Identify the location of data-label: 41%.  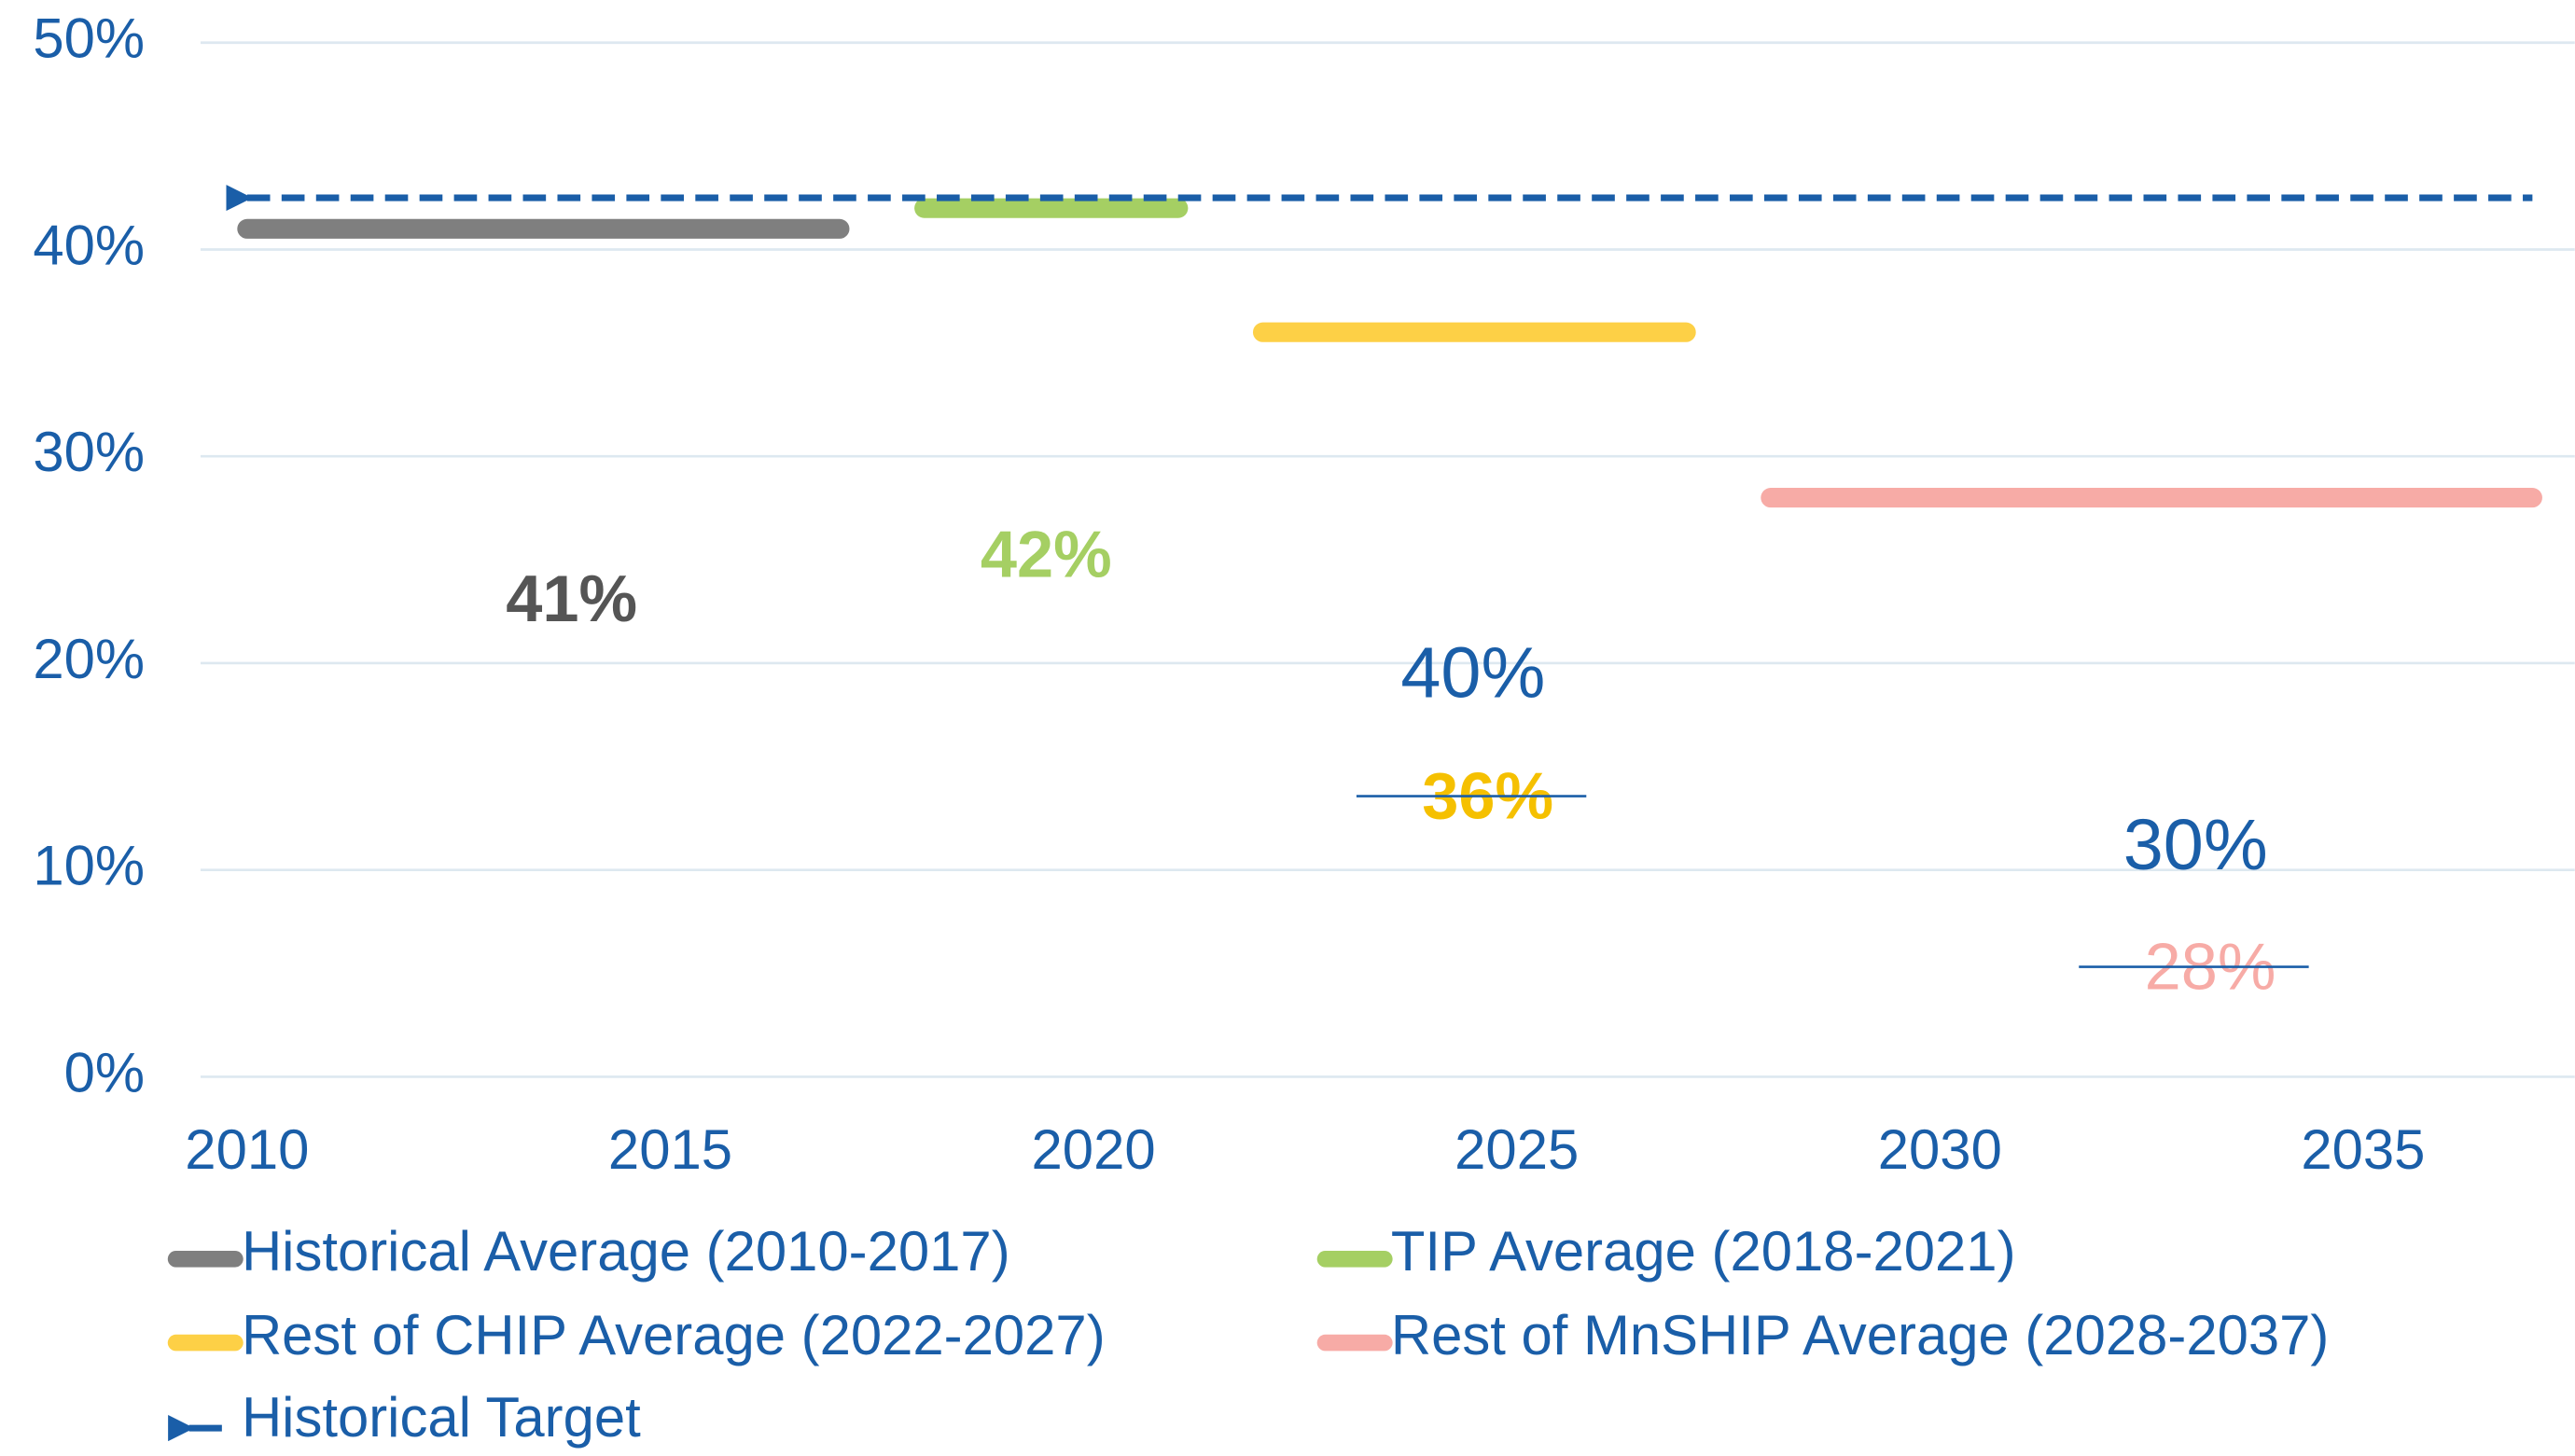
(571, 598).